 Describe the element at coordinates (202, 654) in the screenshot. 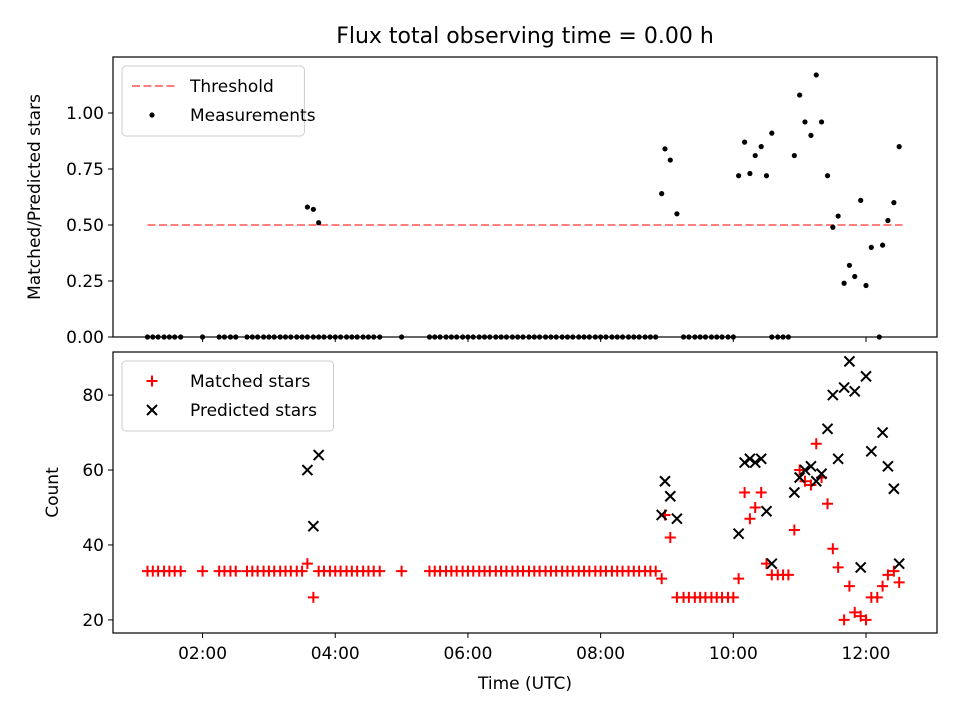

I see `x-tick-label: 02:00` at that location.